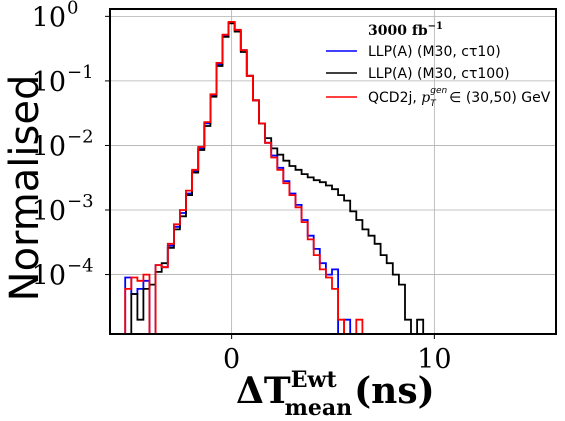  I want to click on x-axis-label: ΔTEwt mean(ns), so click(335, 394).